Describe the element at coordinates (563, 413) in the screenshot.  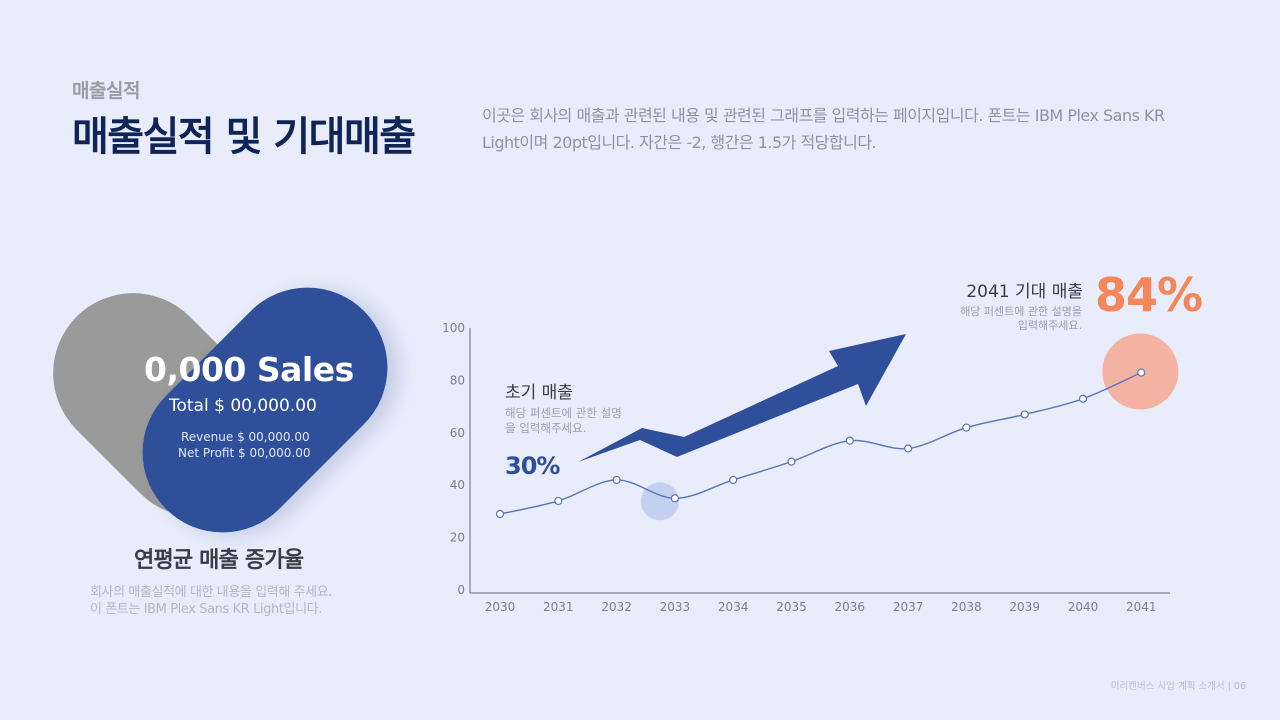
I see `early-desc-line1: 해당 퍼센트에 관한 설명` at that location.